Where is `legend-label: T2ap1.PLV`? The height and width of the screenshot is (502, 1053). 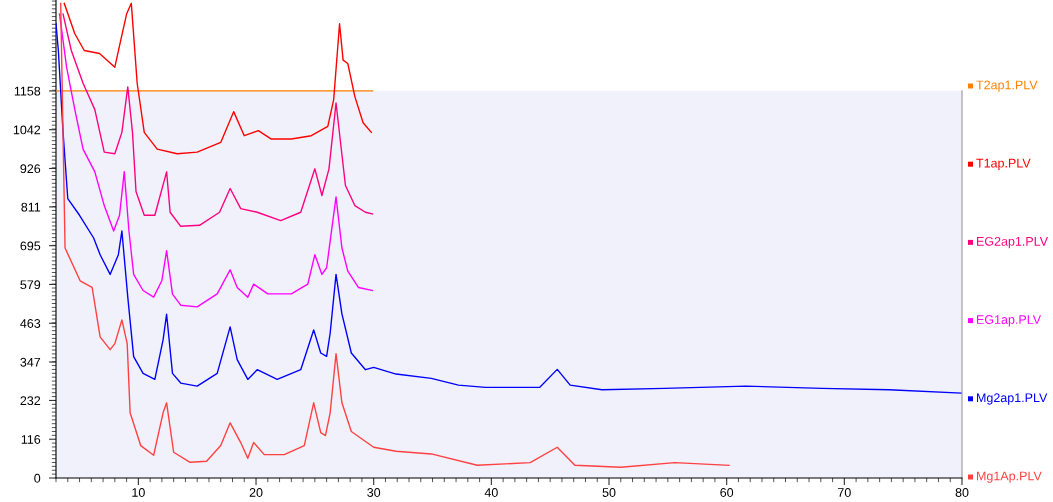
legend-label: T2ap1.PLV is located at coordinates (1007, 86).